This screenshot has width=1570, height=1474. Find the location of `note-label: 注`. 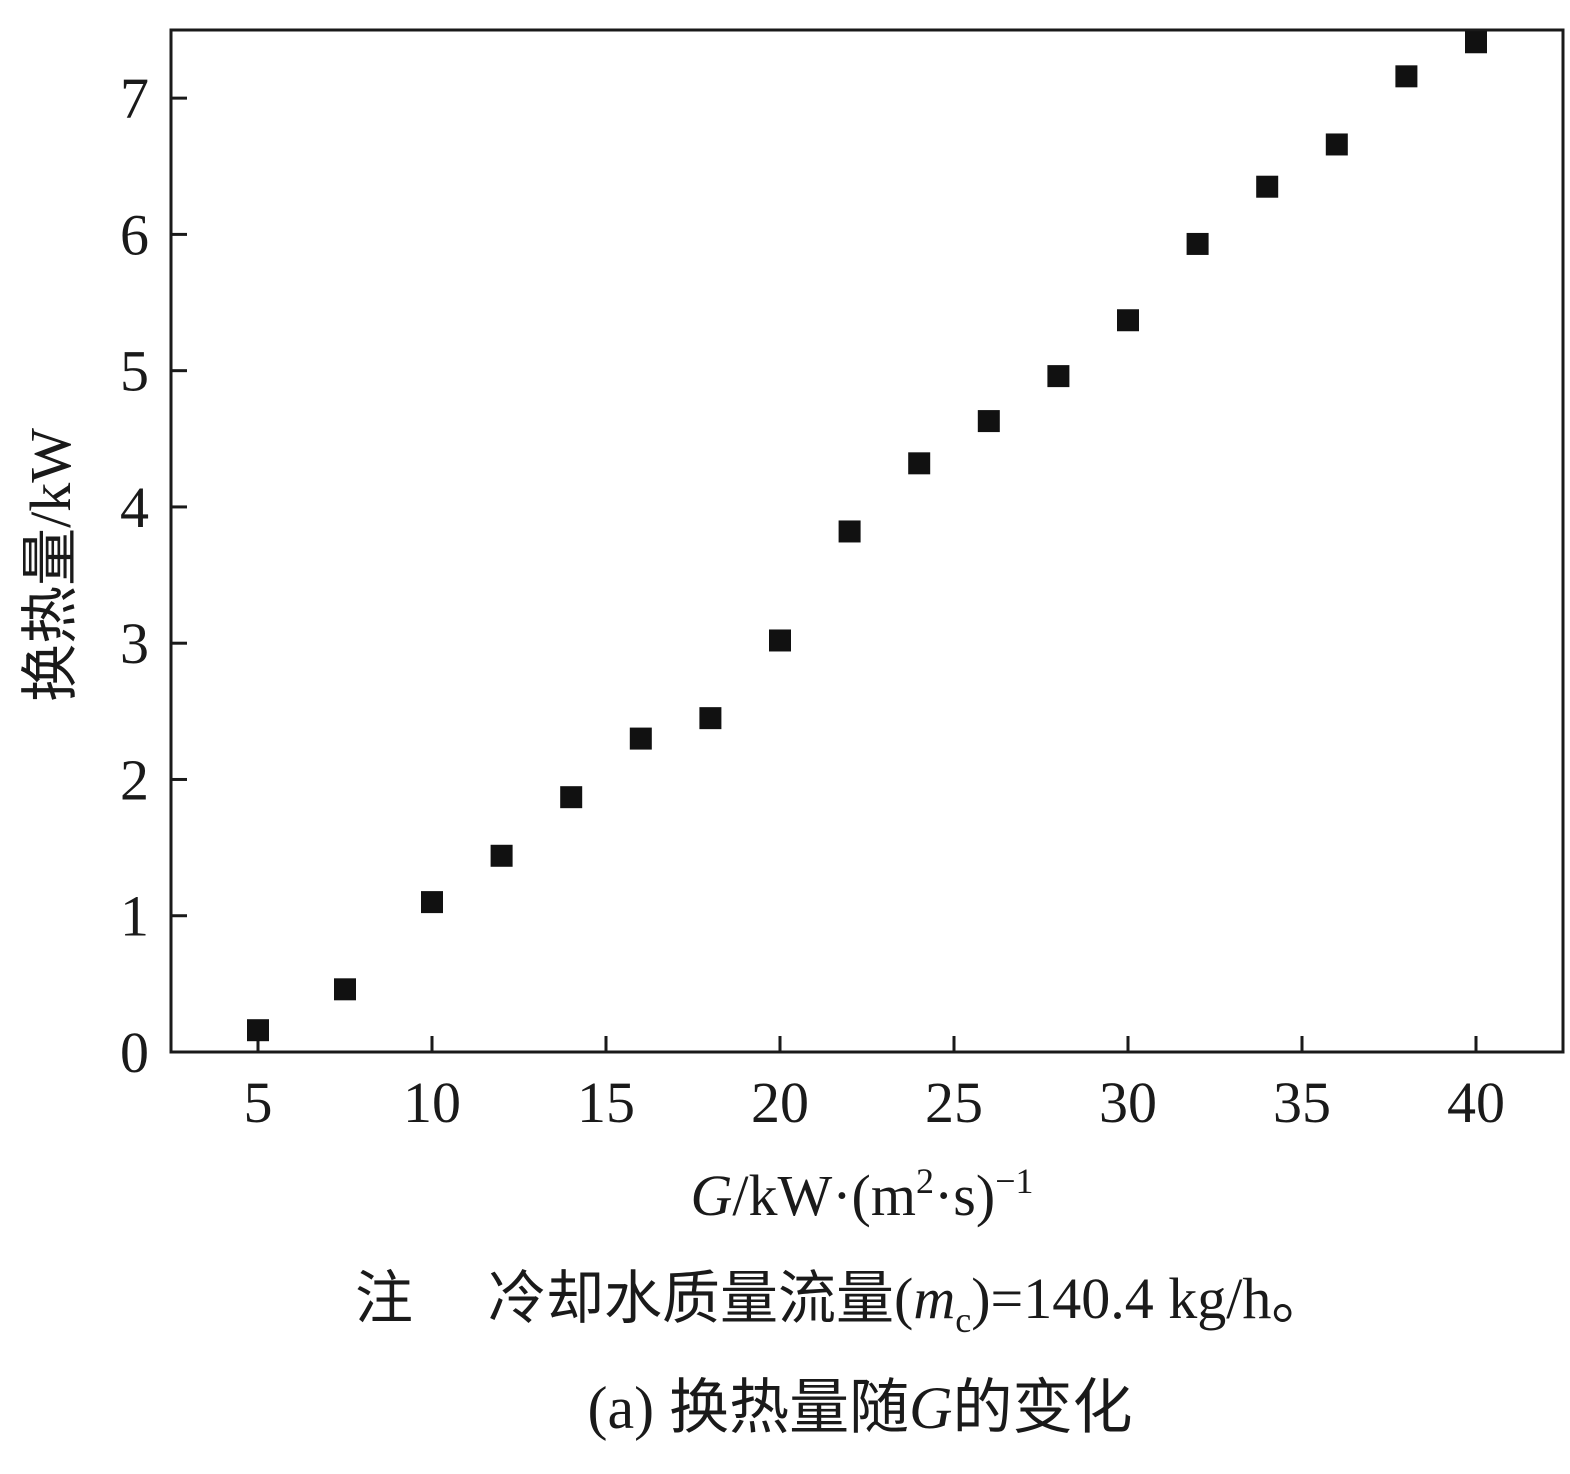

note-label: 注 is located at coordinates (384, 1298).